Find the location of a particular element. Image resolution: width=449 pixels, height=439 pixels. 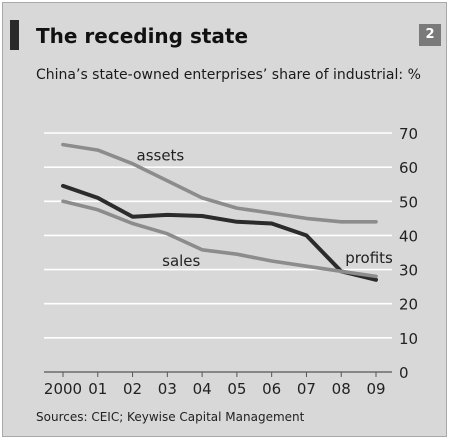

chart-title: The receding state is located at coordinates (142, 36).